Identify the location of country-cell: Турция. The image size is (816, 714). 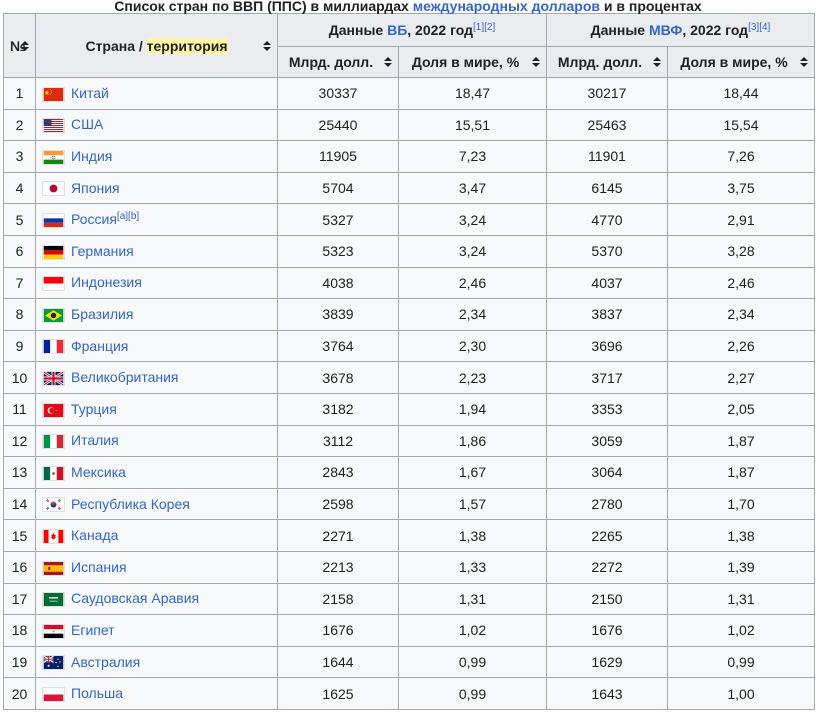
(156, 409).